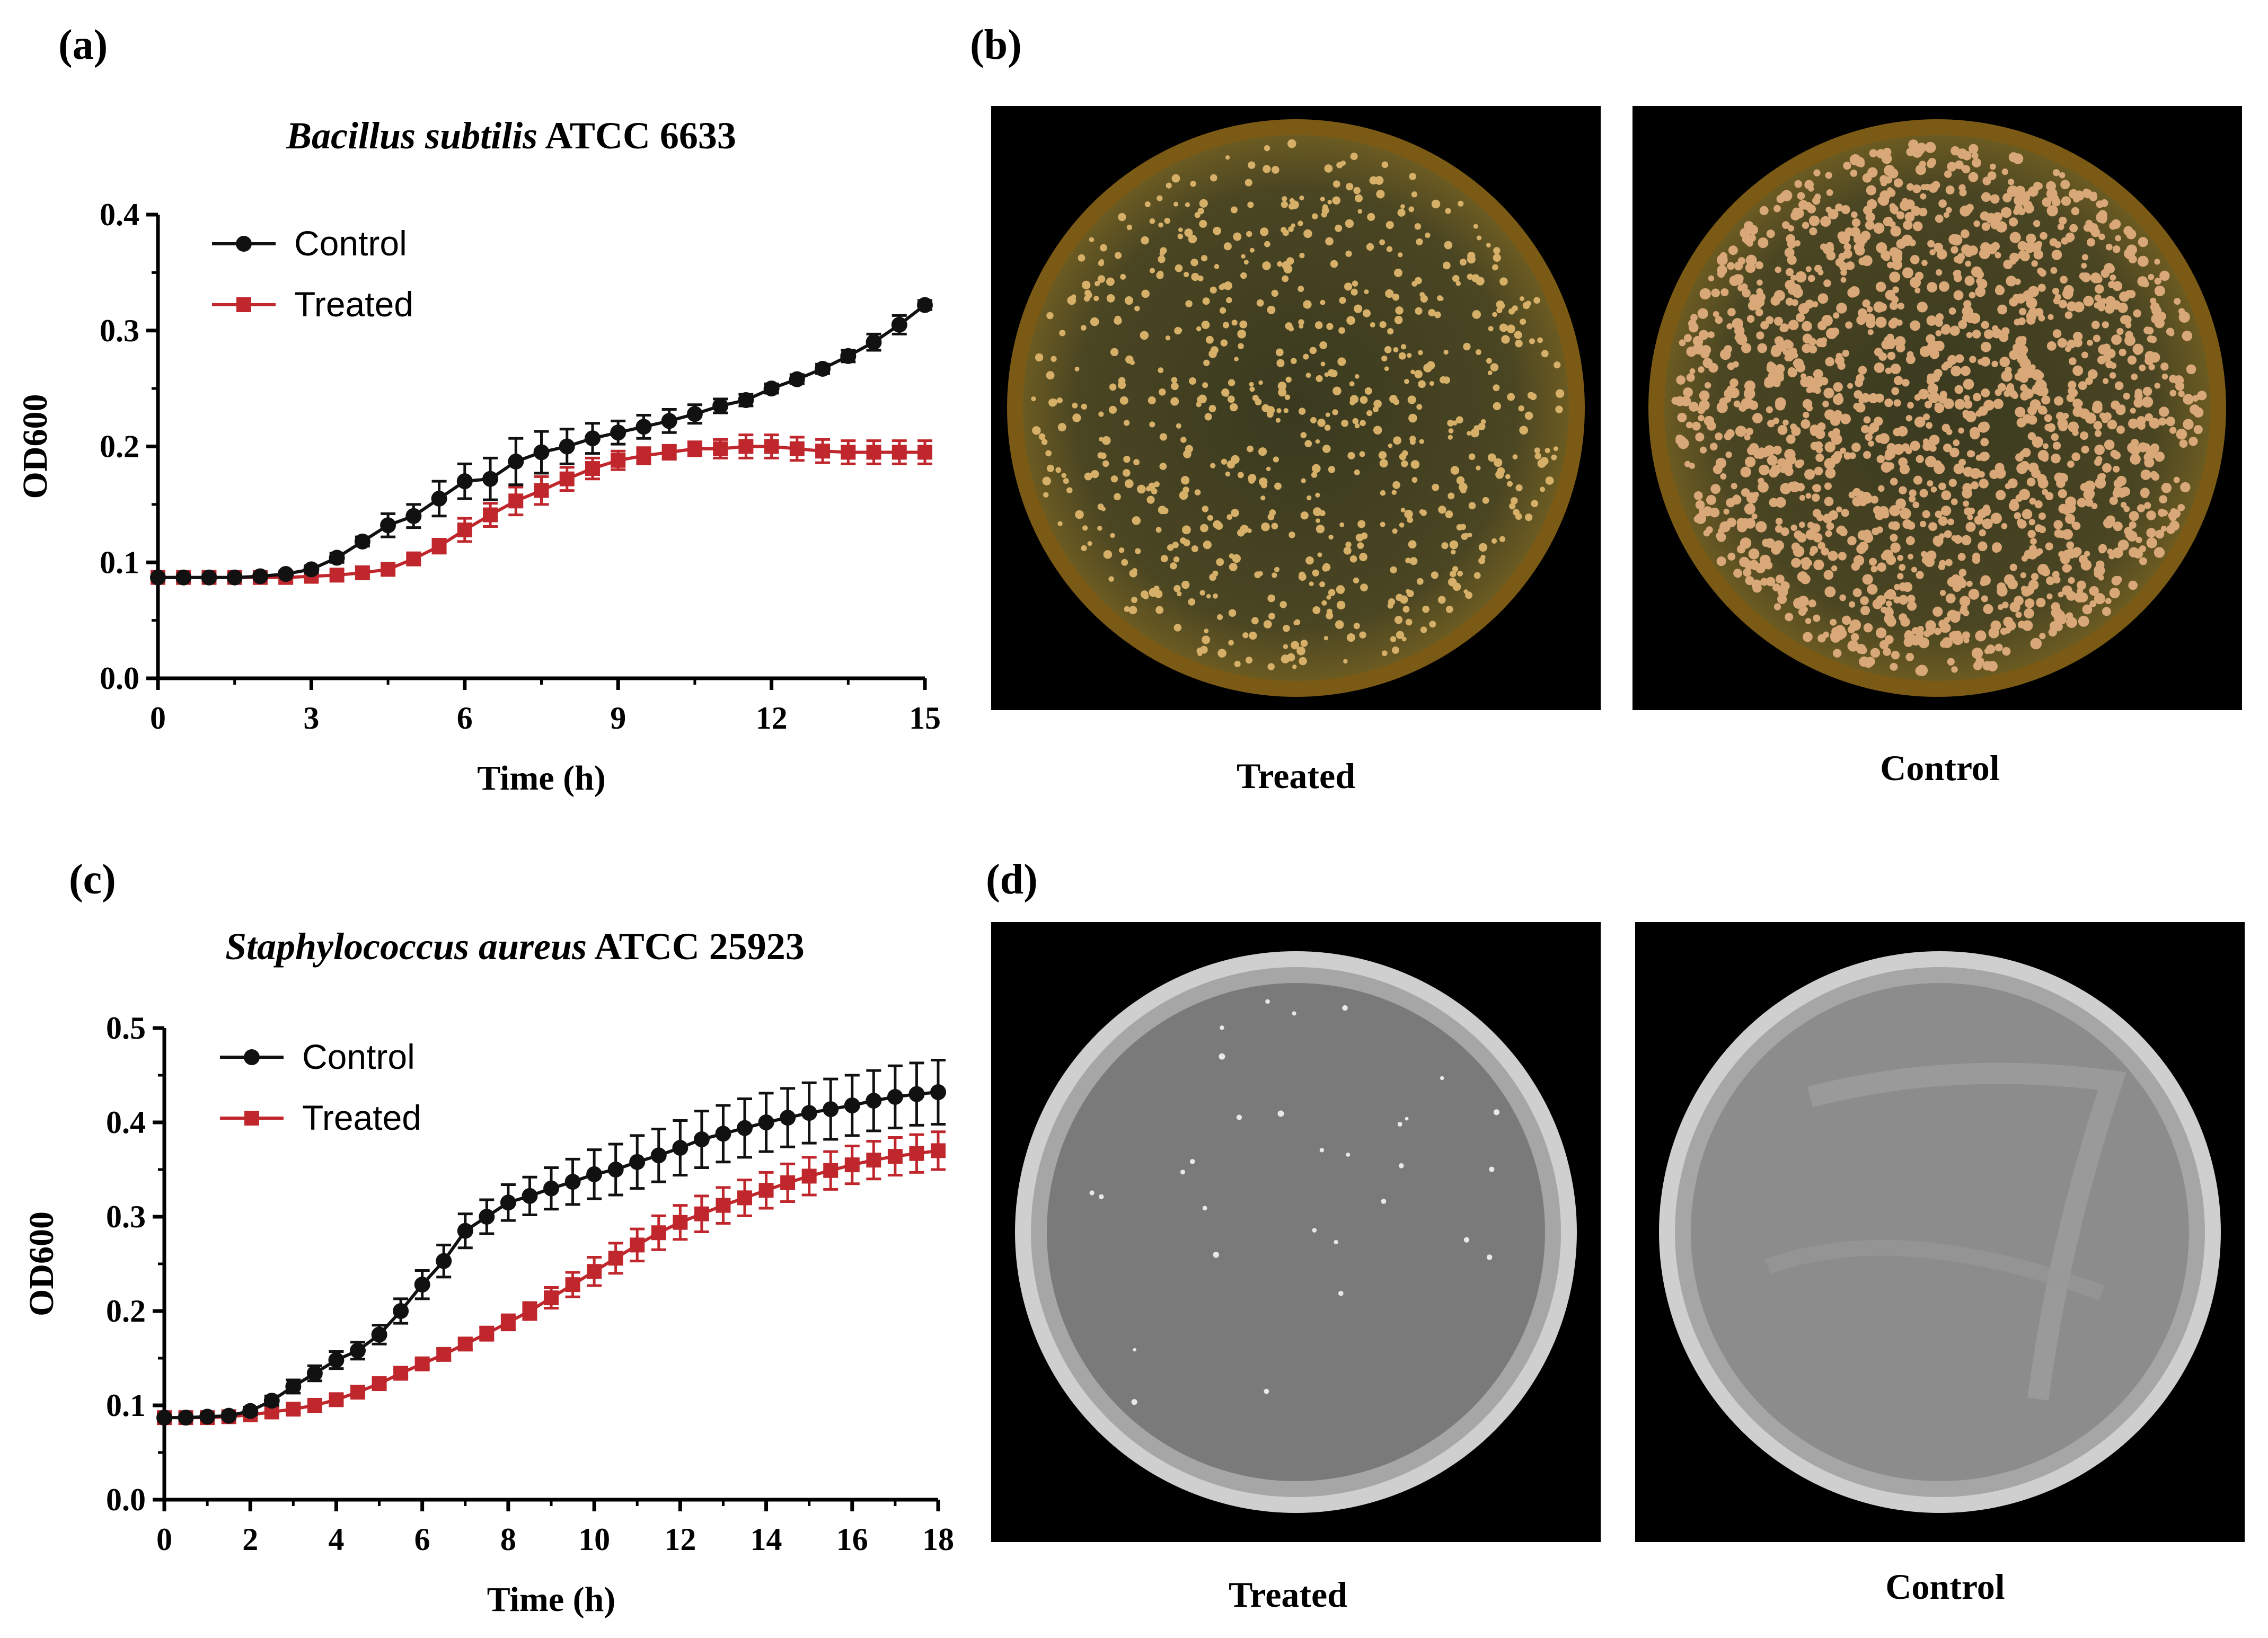  What do you see at coordinates (594, 1539) in the screenshot?
I see `x-tick-label: 10` at bounding box center [594, 1539].